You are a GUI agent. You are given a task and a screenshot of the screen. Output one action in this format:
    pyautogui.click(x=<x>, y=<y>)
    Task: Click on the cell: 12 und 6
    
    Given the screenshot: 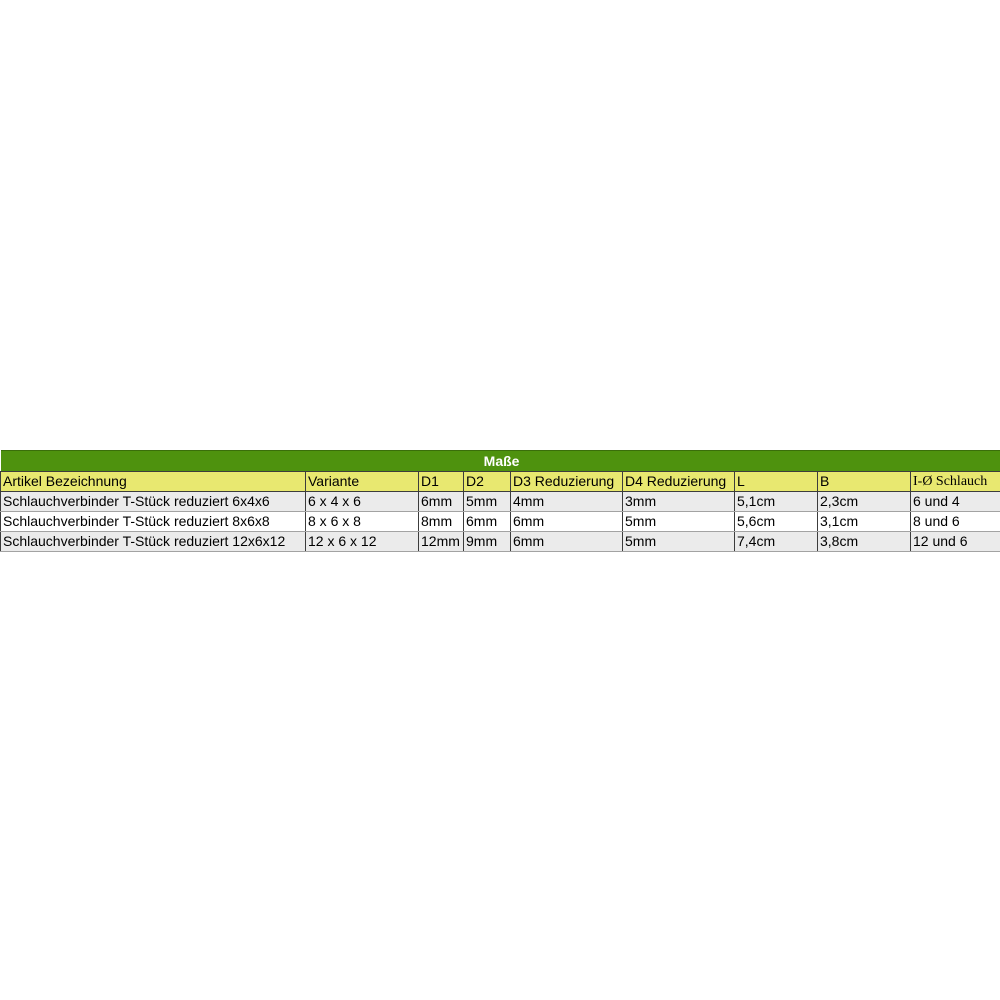 What is the action you would take?
    pyautogui.click(x=954, y=541)
    